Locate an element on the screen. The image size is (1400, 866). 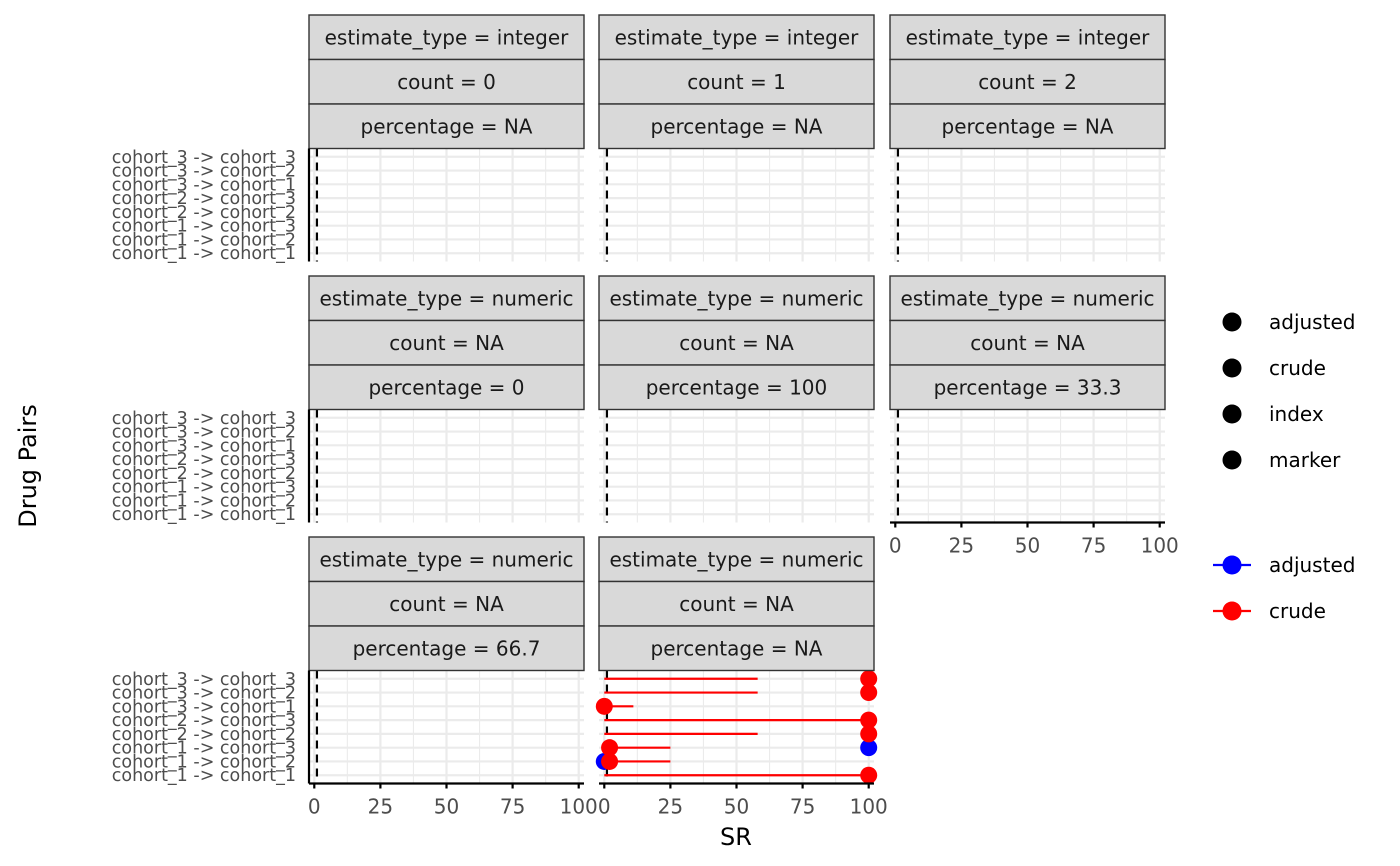
facet-strip-label: count = 0 is located at coordinates (446, 82).